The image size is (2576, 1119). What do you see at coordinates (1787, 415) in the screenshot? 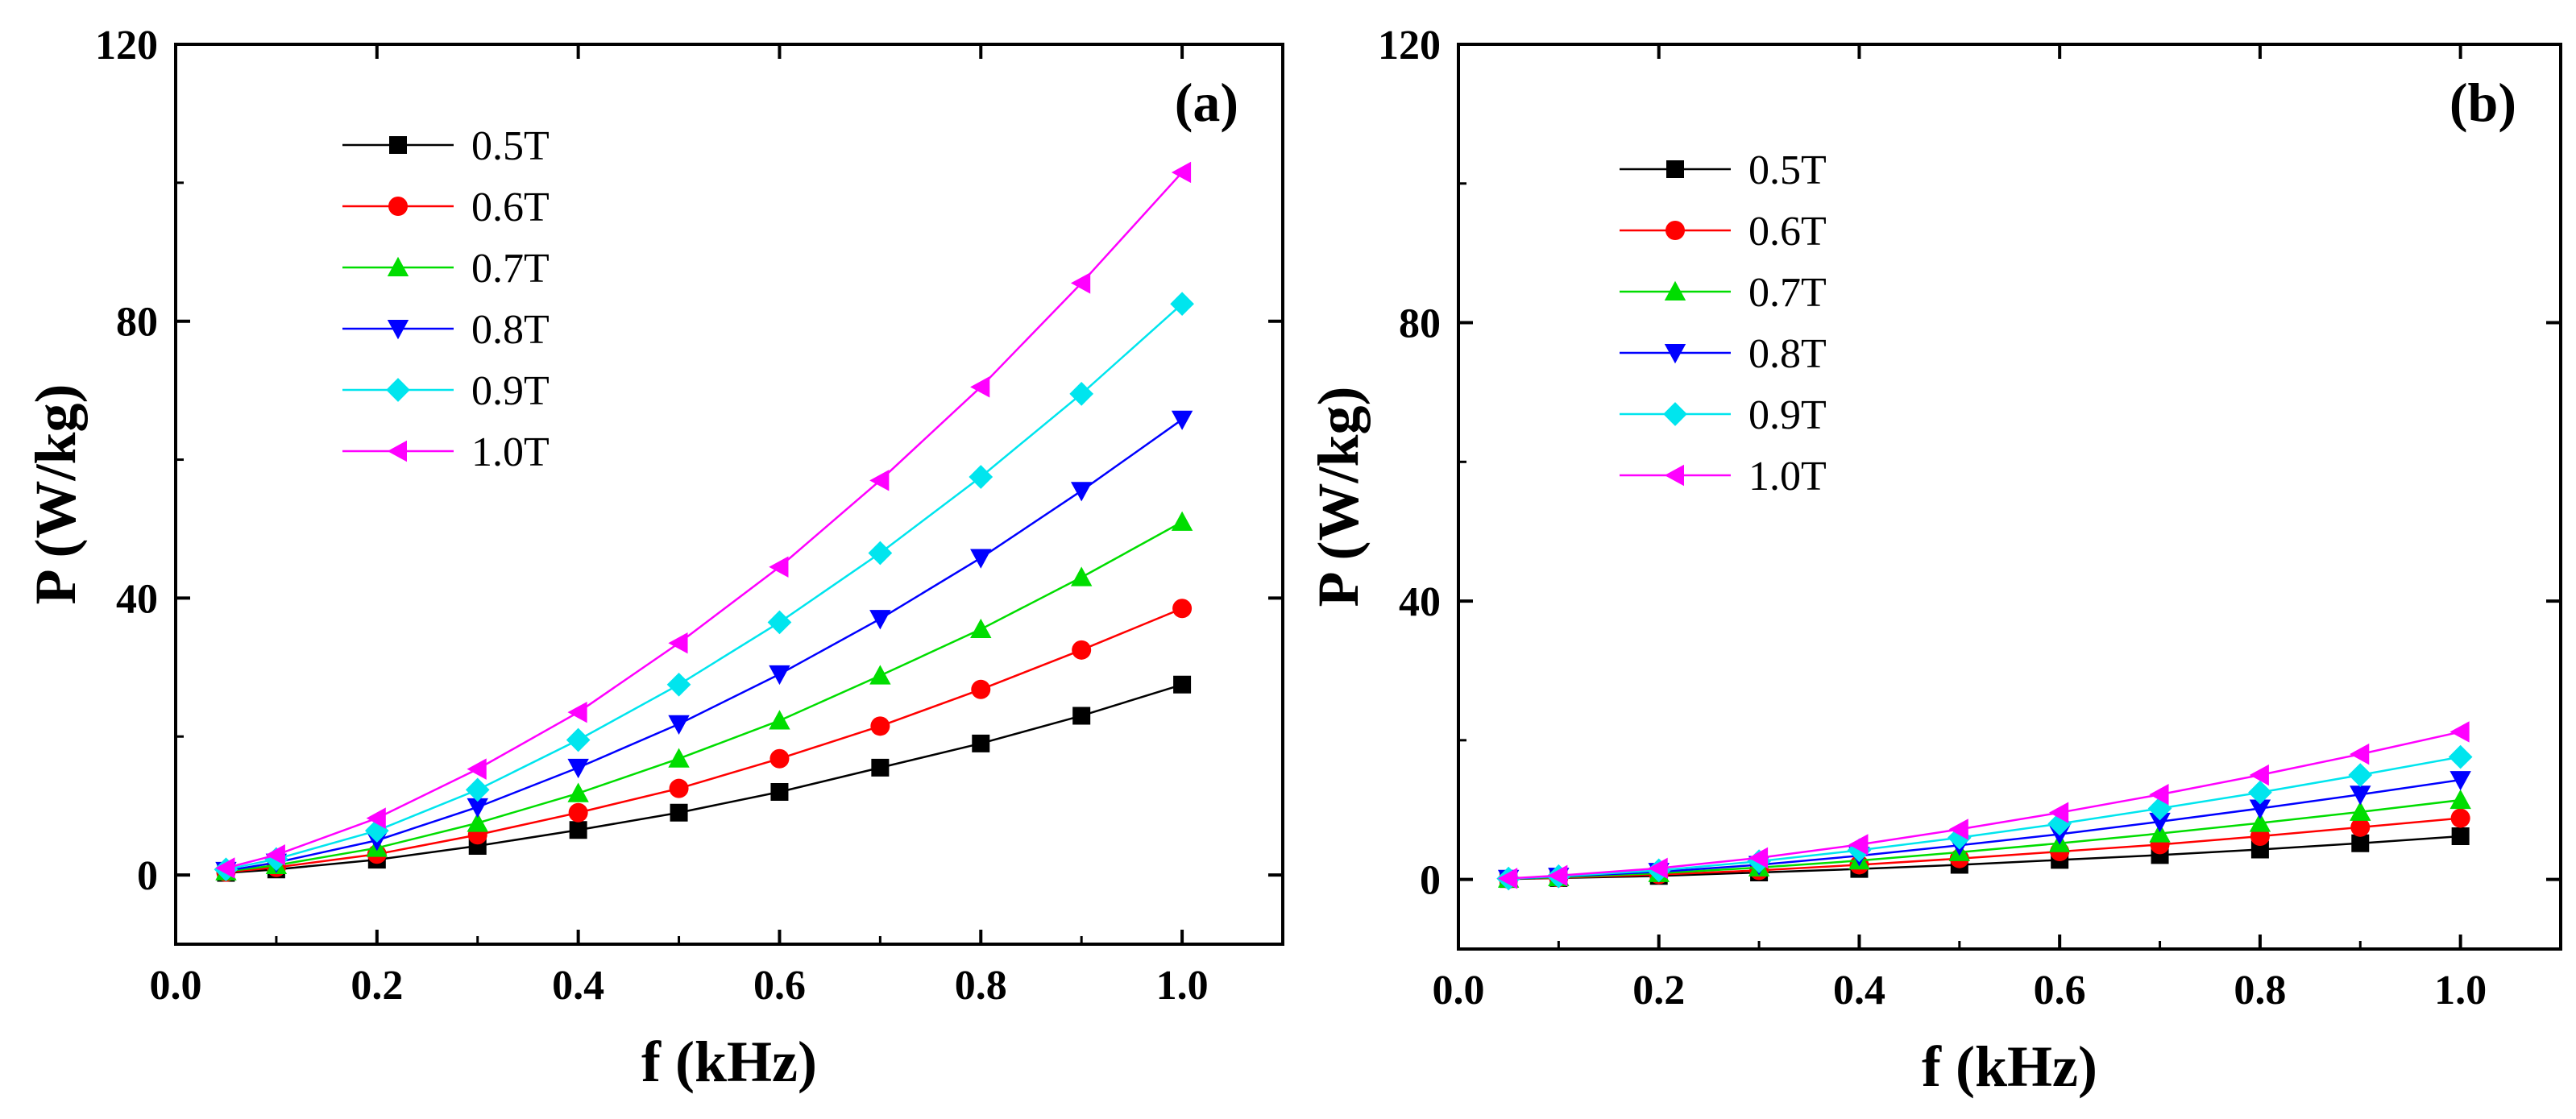
I see `legend-label: 0.9T` at bounding box center [1787, 415].